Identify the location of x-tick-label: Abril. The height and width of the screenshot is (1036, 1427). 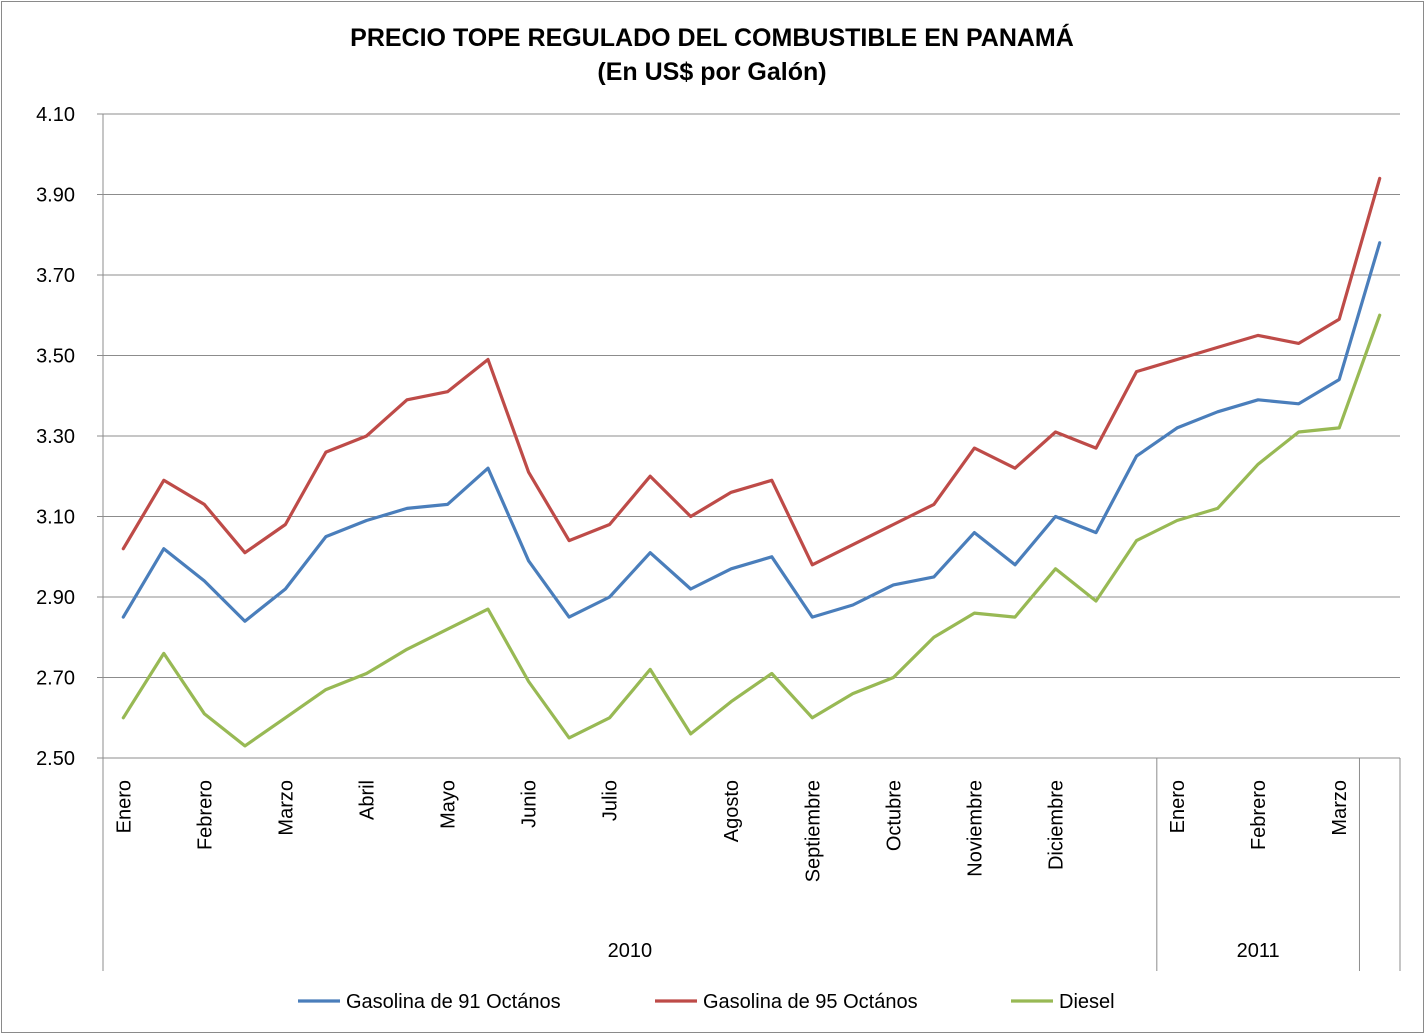
(367, 800).